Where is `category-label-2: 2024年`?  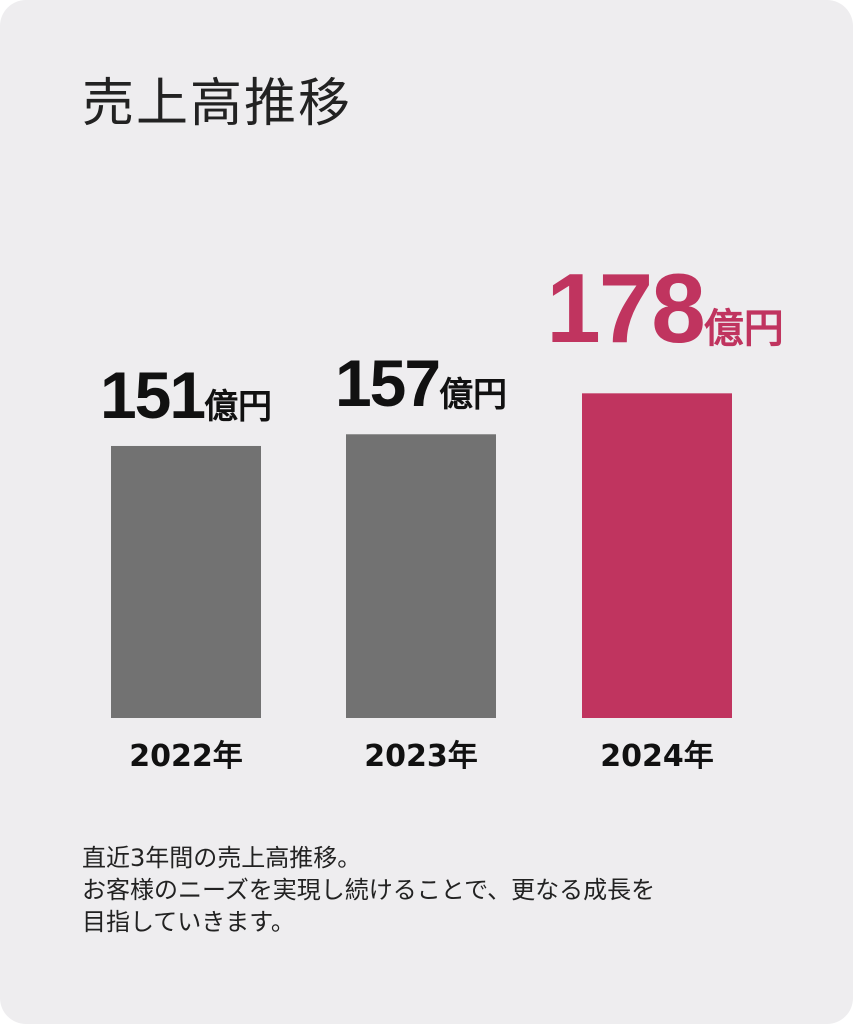
category-label-2: 2024年 is located at coordinates (657, 756).